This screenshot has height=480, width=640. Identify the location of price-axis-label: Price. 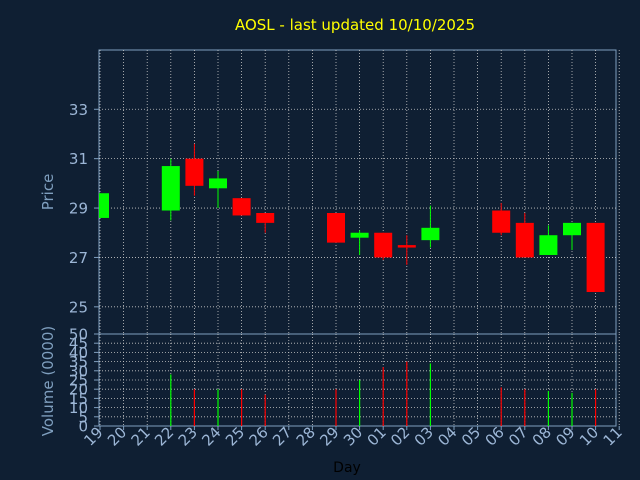
(48, 192).